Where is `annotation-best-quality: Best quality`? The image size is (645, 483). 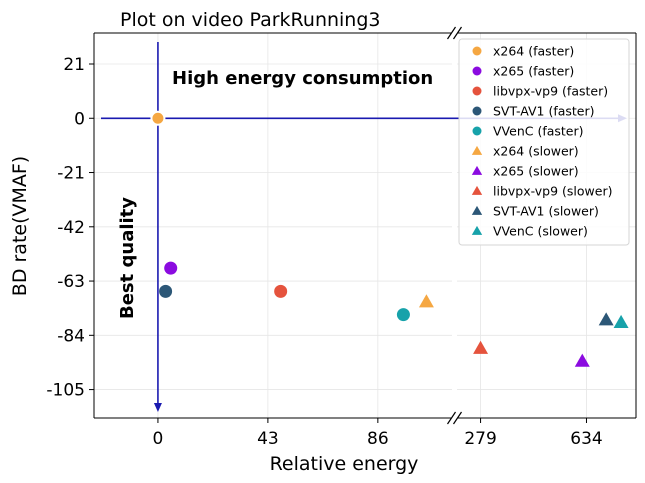 annotation-best-quality: Best quality is located at coordinates (127, 258).